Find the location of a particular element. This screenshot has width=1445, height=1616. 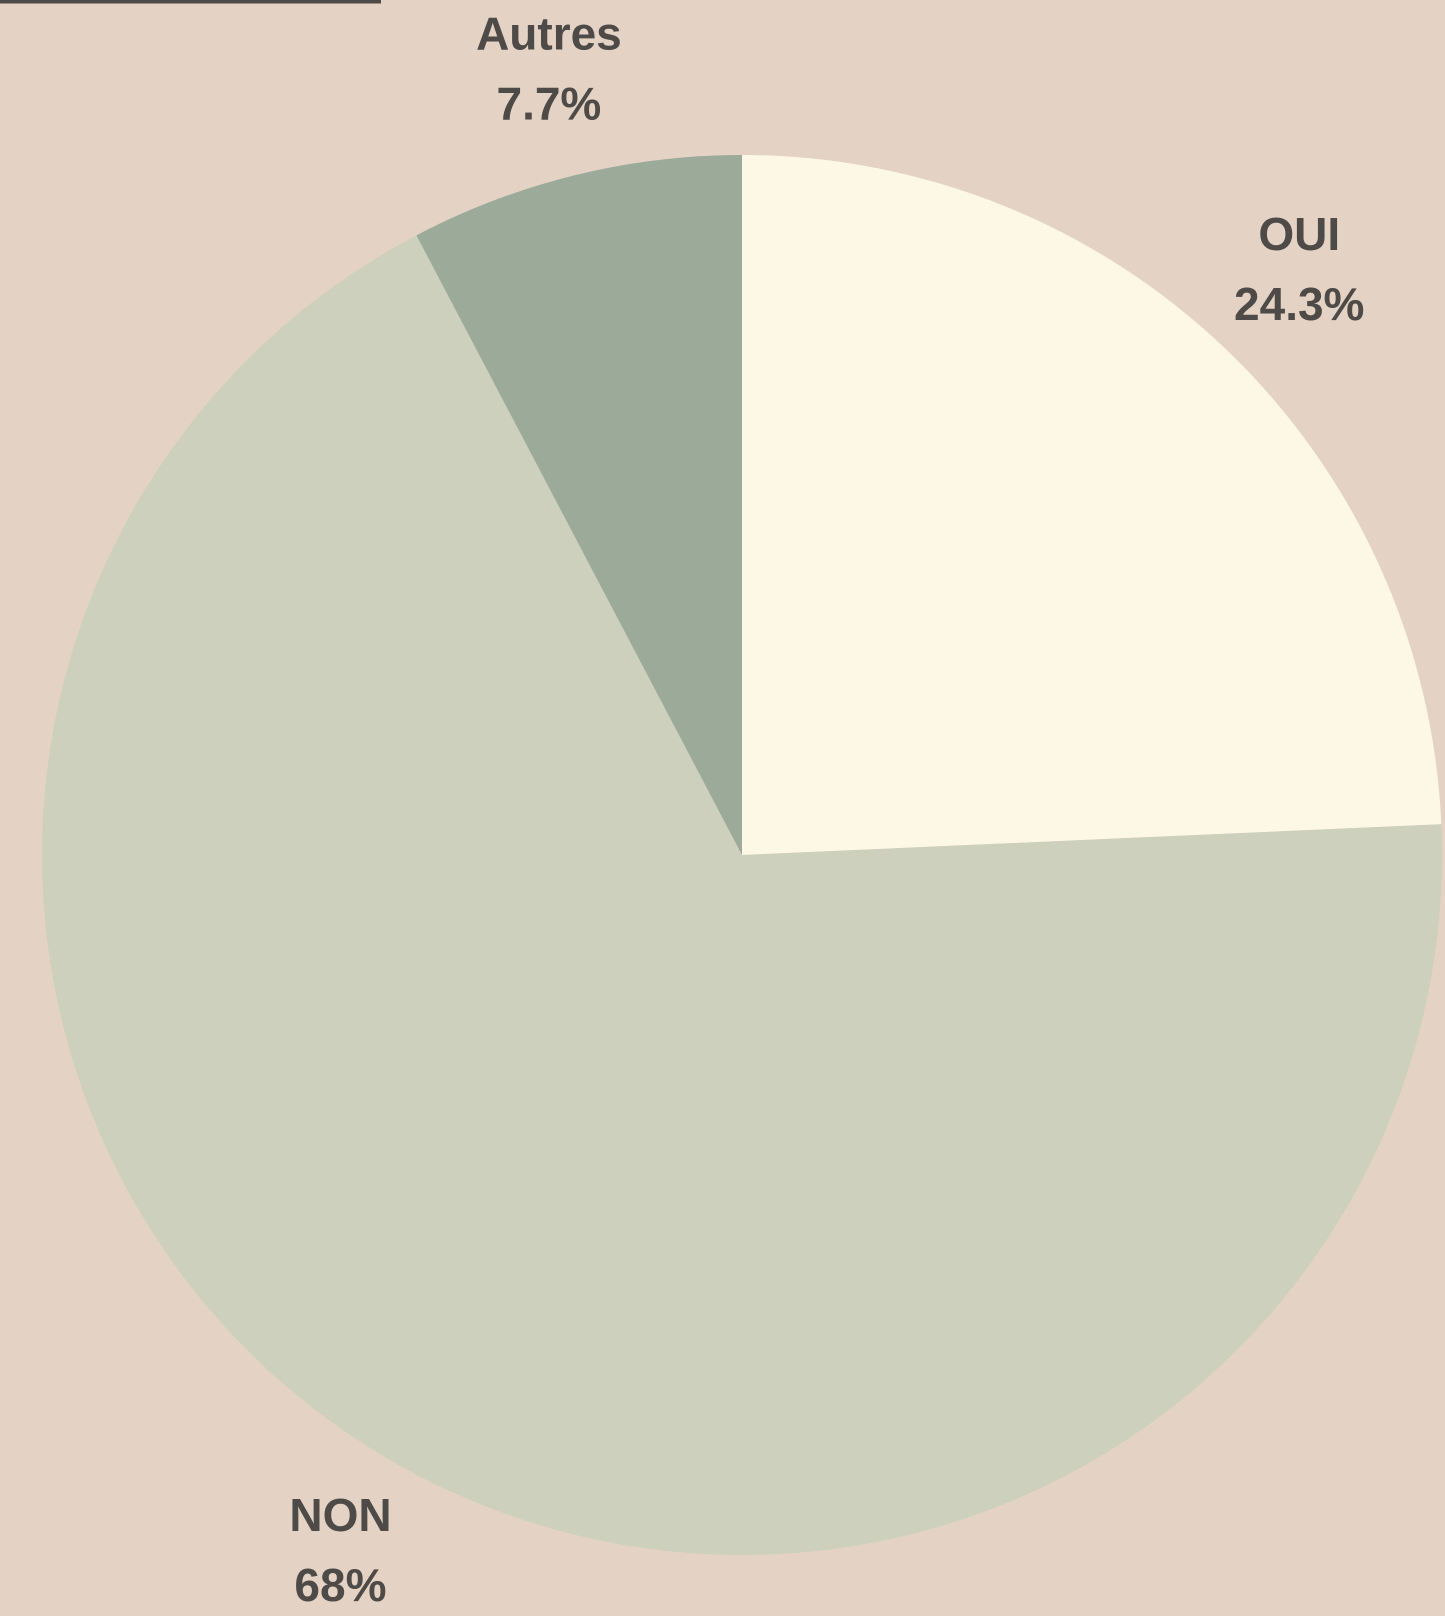

pie-slice is located at coordinates (579, 505).